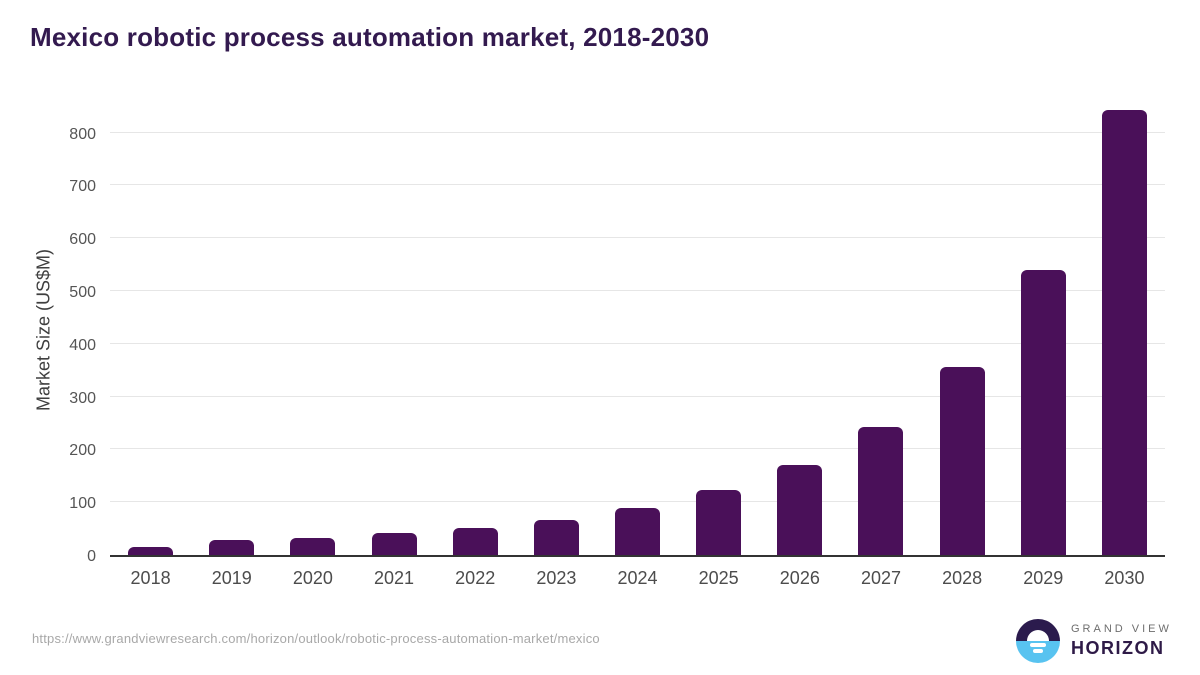 This screenshot has height=675, width=1200. I want to click on bar-slot-2030, so click(1124, 329).